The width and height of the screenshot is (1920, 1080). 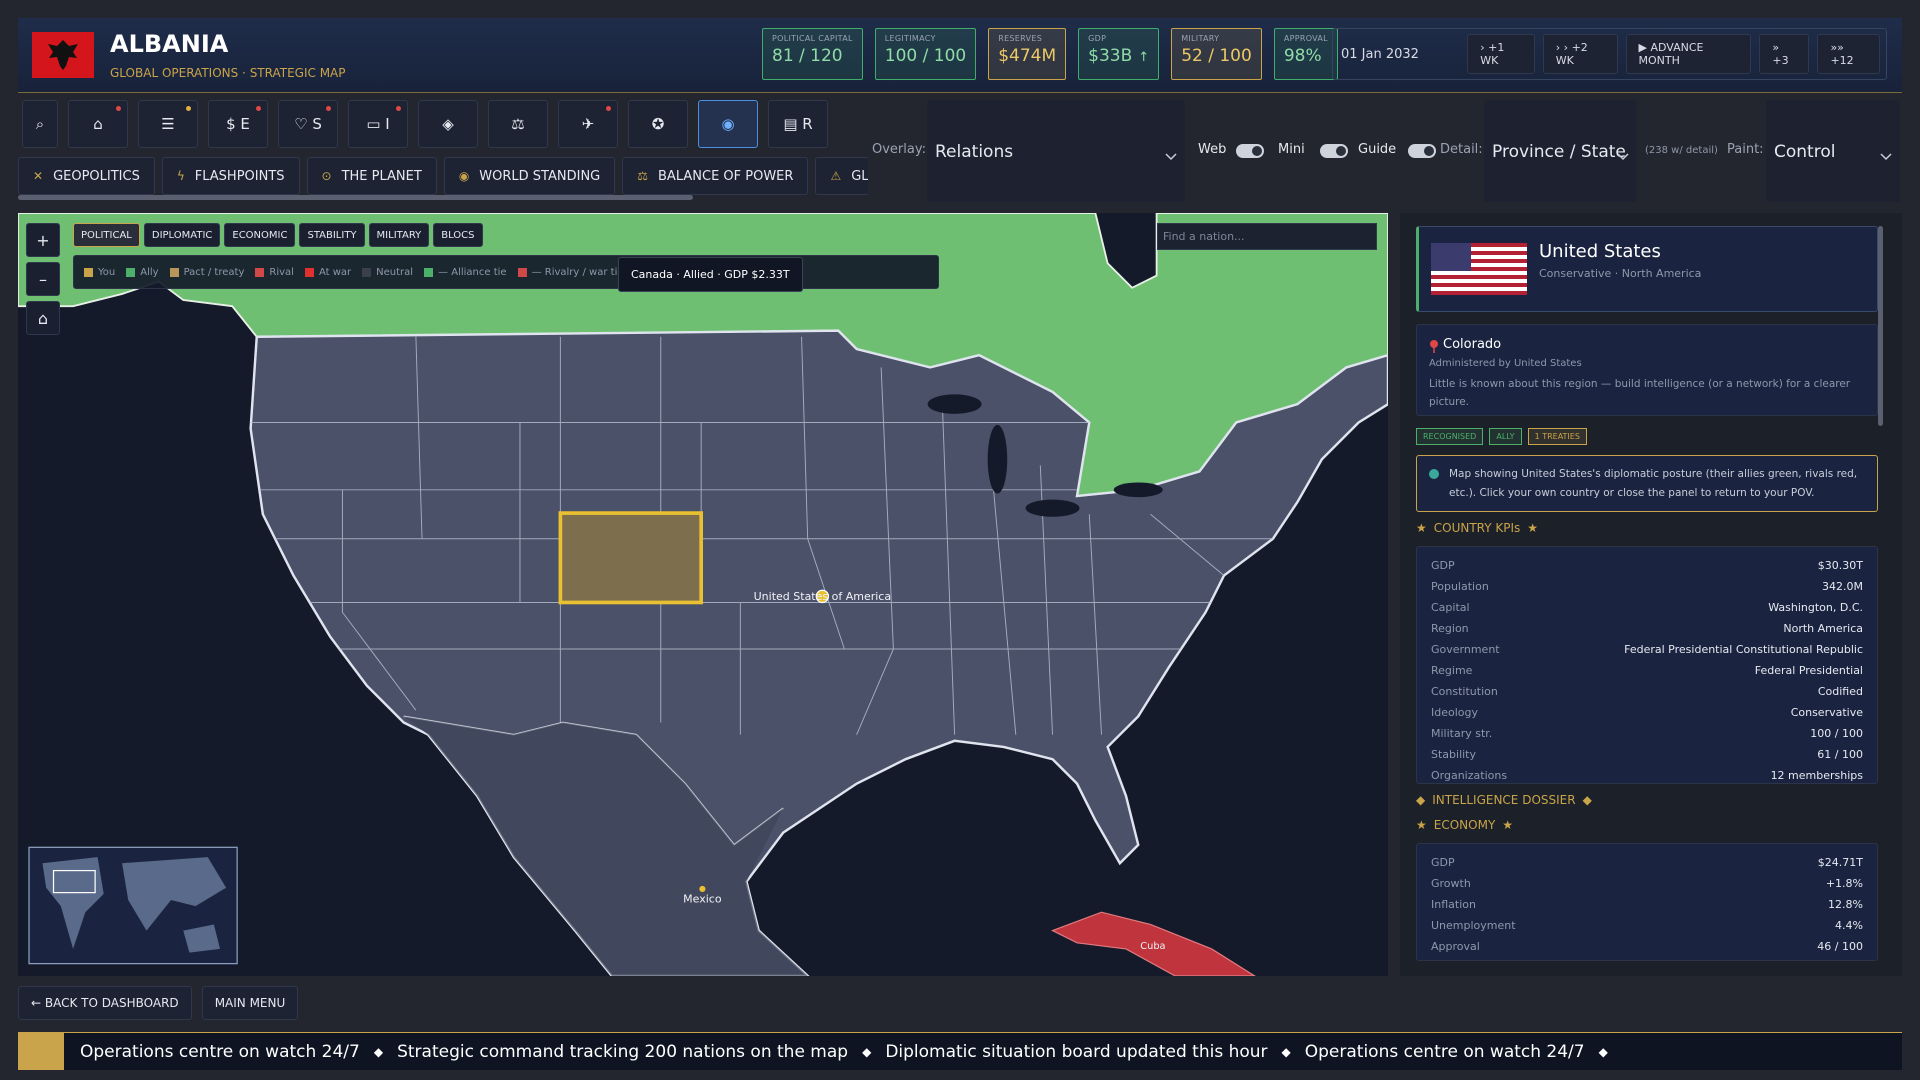 What do you see at coordinates (1844, 883) in the screenshot?
I see `kv-value: +1.8%` at bounding box center [1844, 883].